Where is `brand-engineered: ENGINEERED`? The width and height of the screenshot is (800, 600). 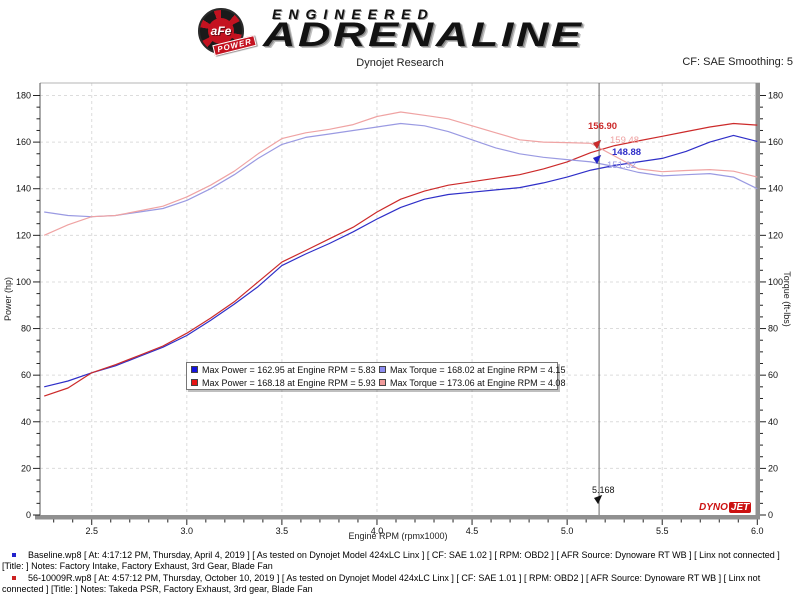 brand-engineered: ENGINEERED is located at coordinates (353, 14).